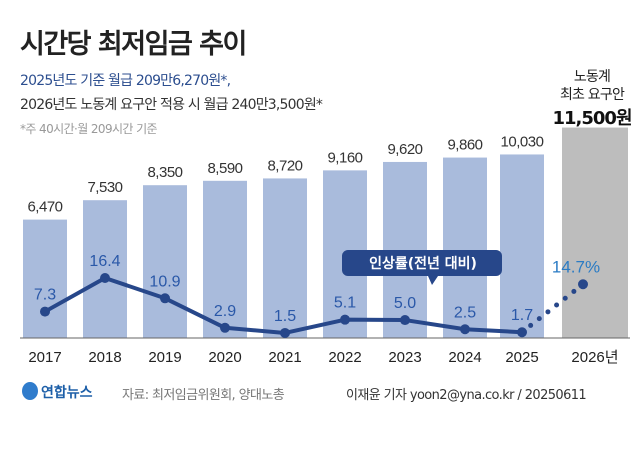  Describe the element at coordinates (104, 357) in the screenshot. I see `x-tick-label: 2018` at that location.